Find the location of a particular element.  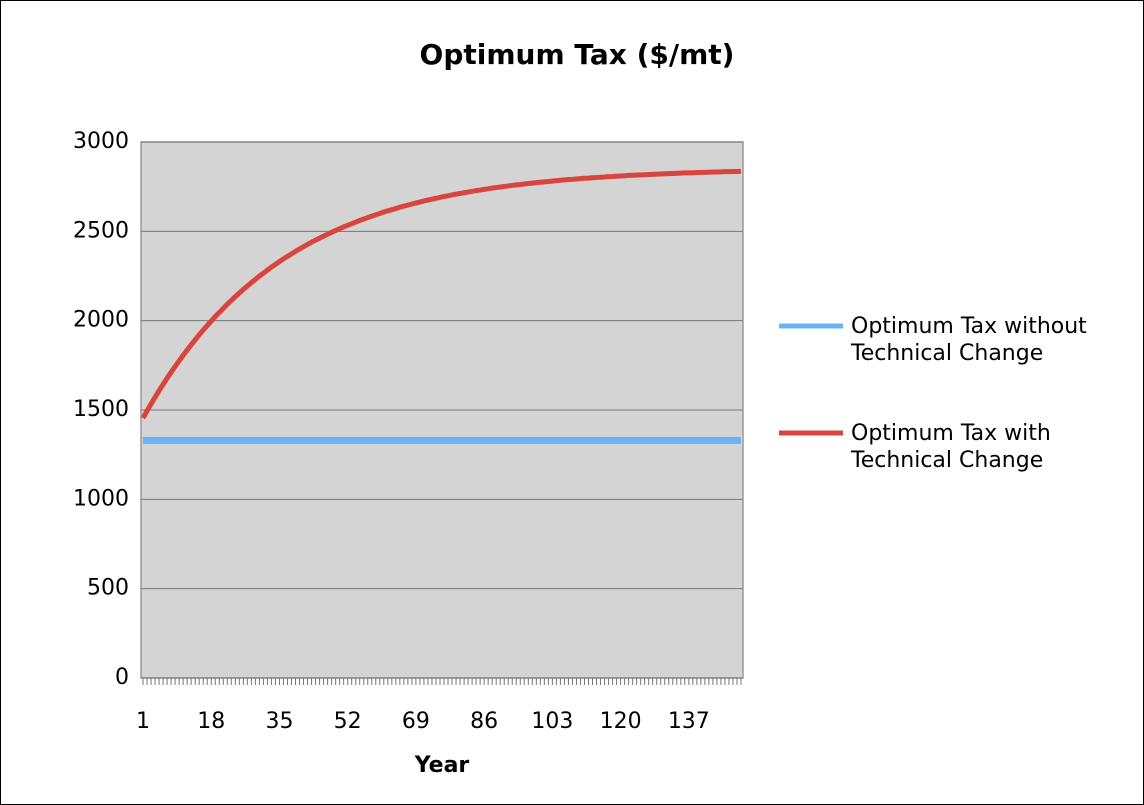

x-tick-label: 137 is located at coordinates (689, 721).